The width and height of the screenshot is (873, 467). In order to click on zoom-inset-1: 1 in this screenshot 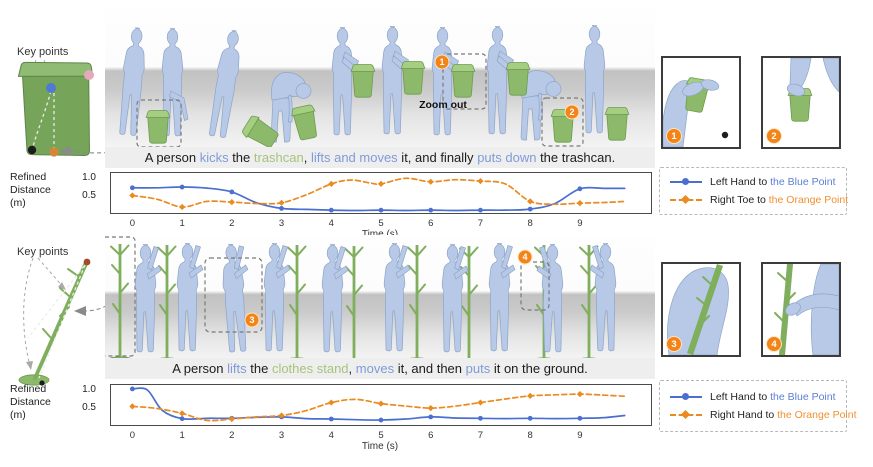, I will do `click(701, 102)`.